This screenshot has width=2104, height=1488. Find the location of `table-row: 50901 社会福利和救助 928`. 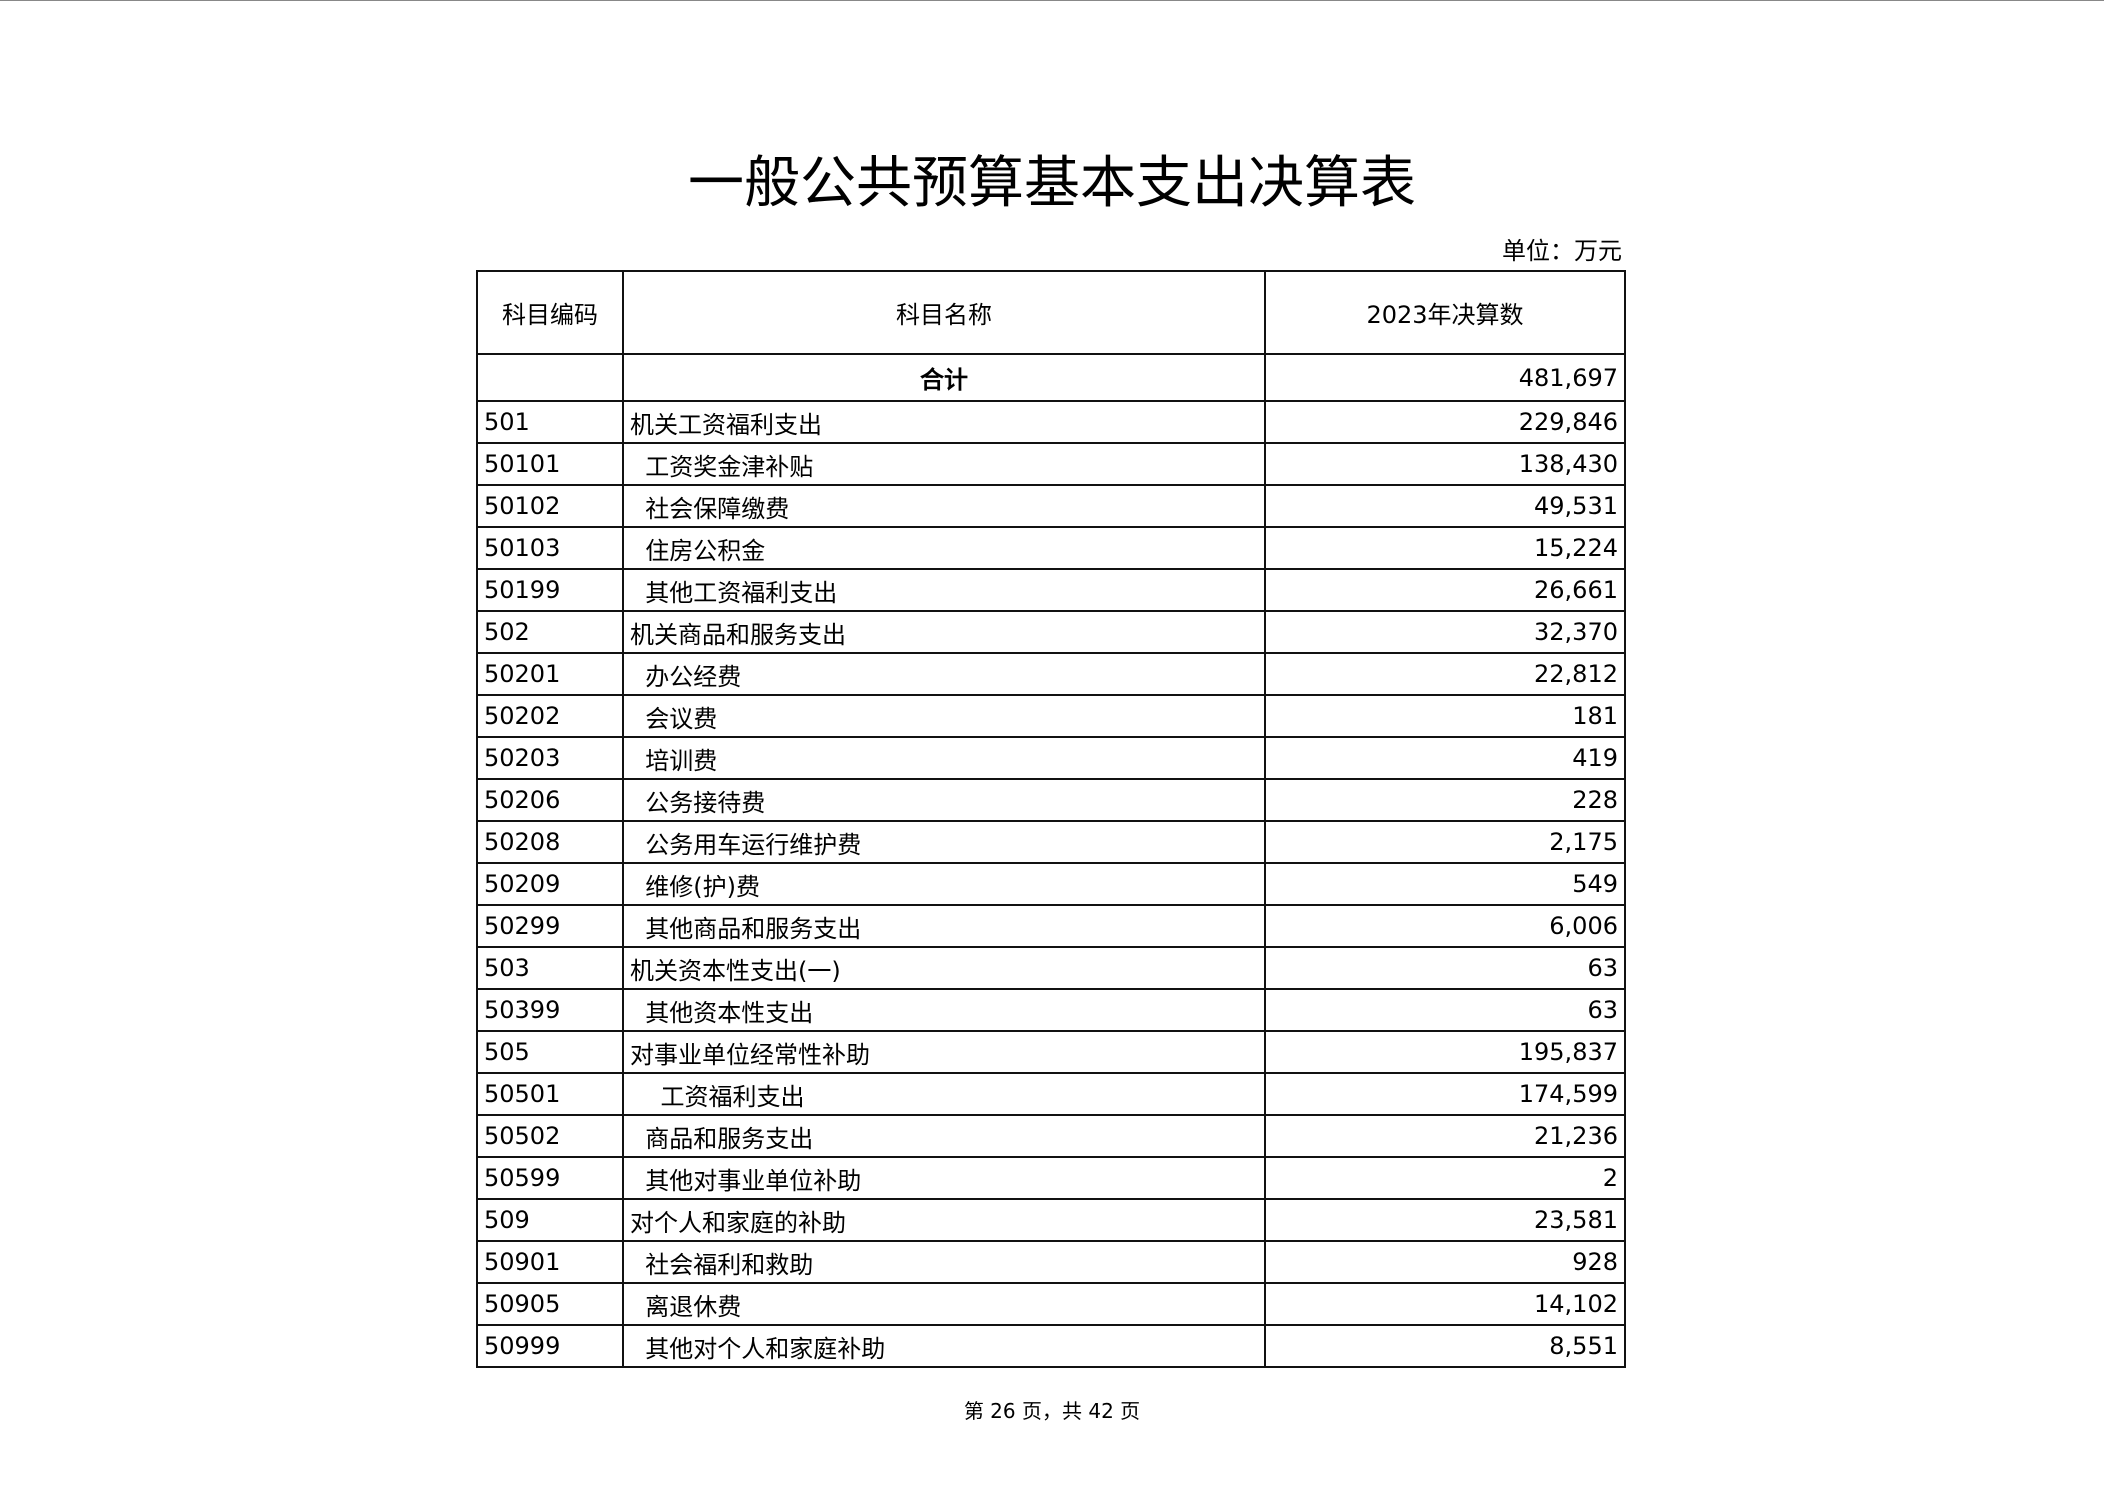

table-row: 50901 社会福利和救助 928 is located at coordinates (1051, 1262).